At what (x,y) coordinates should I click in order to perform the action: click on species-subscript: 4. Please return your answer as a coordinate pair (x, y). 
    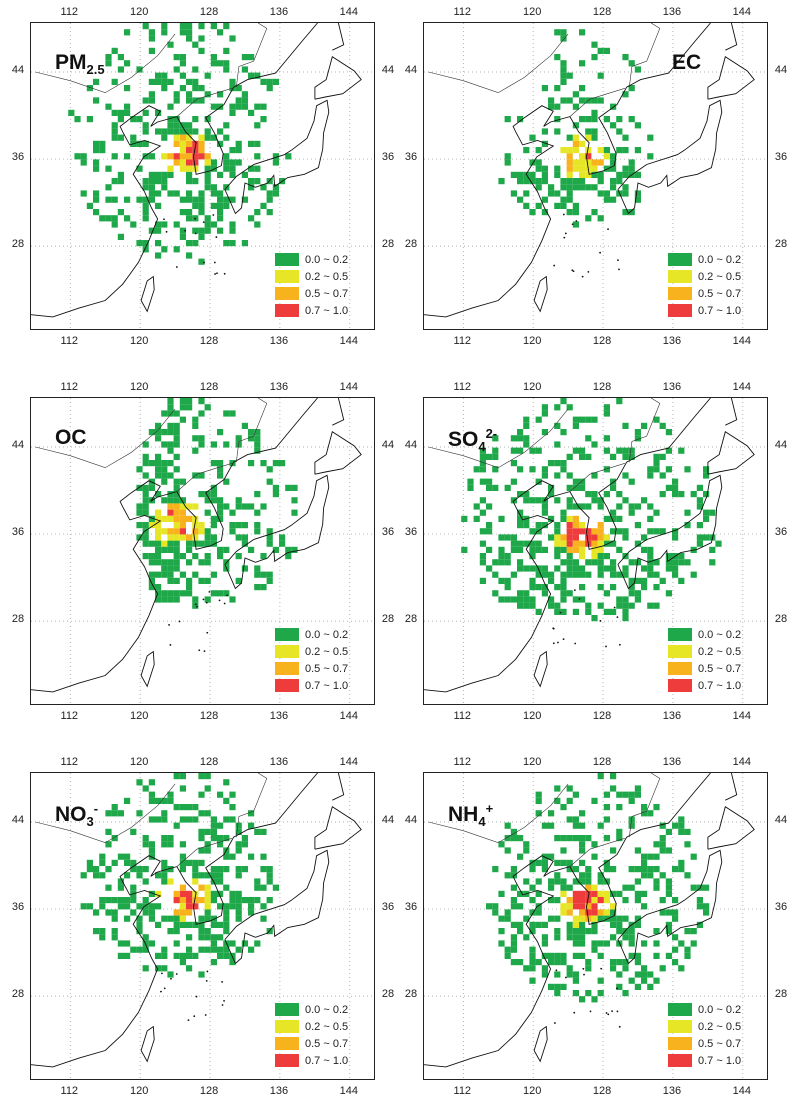
    Looking at the image, I should click on (482, 822).